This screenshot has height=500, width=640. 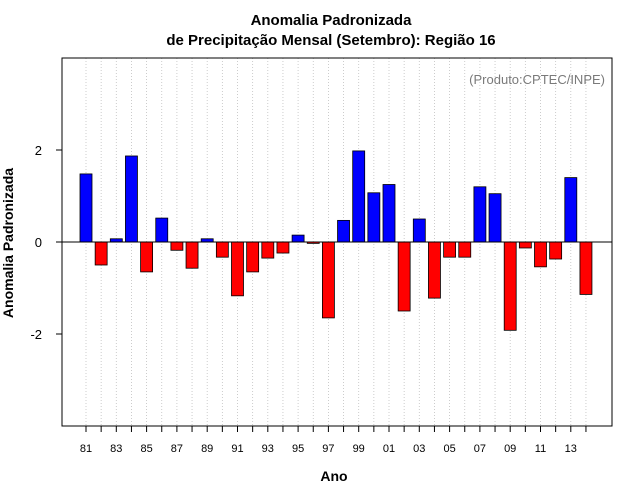 I want to click on y-axis-title: Anomalia Padronizada, so click(x=8, y=243).